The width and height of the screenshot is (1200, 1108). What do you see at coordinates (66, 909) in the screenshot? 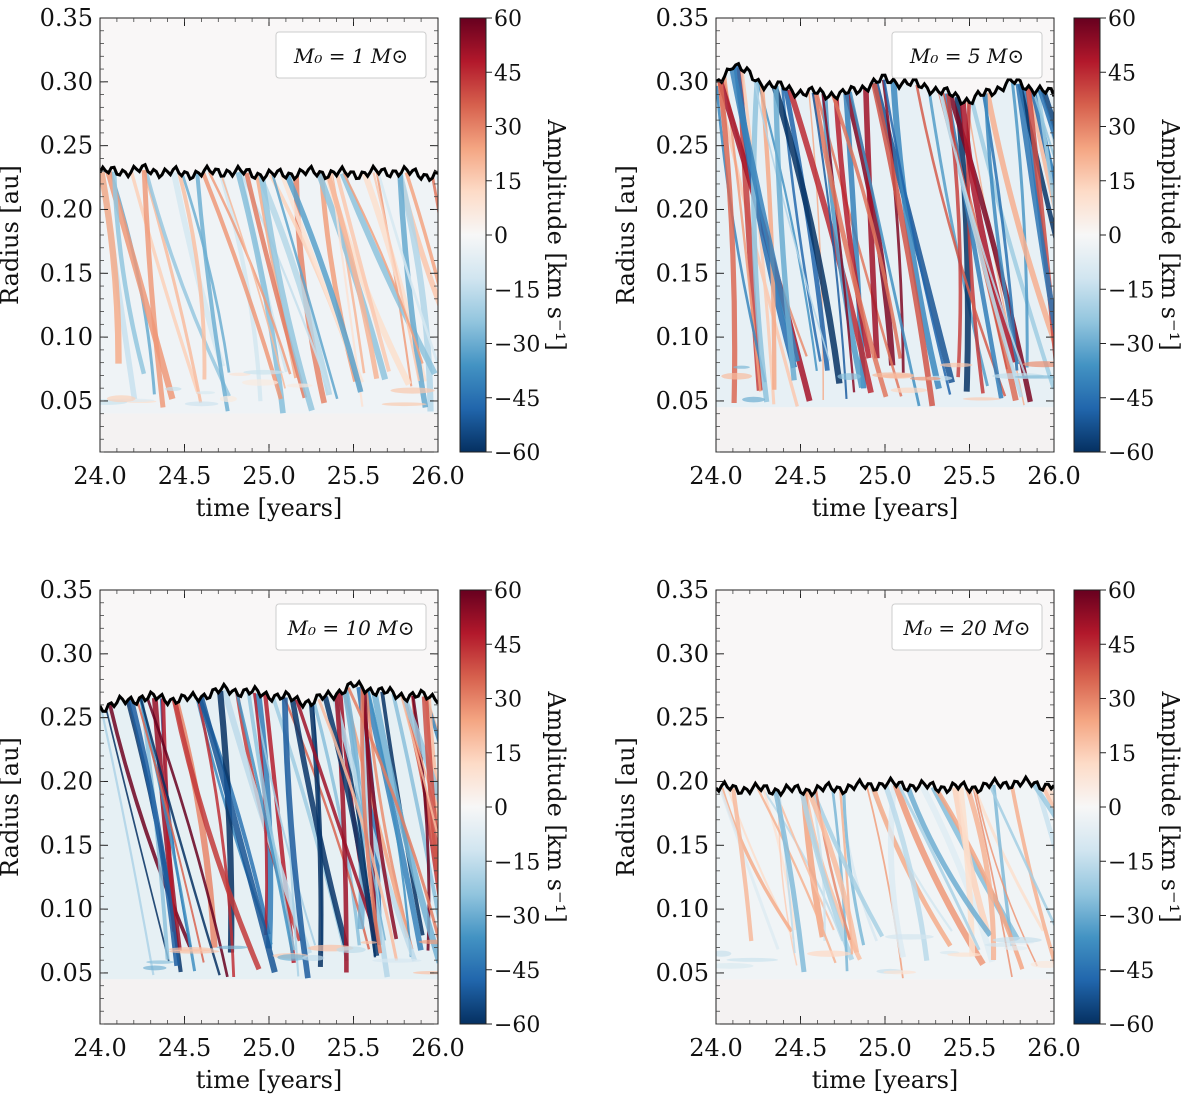
I see `y-tick-label: 0.10` at bounding box center [66, 909].